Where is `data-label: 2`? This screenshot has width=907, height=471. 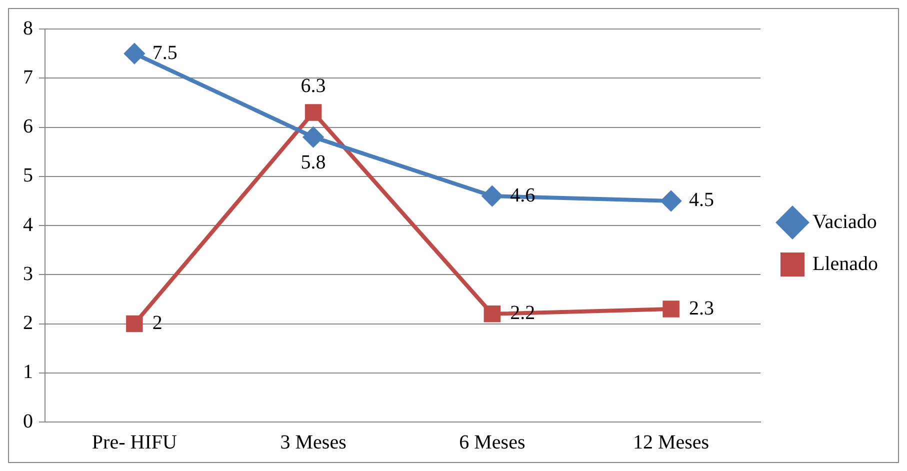 data-label: 2 is located at coordinates (157, 323).